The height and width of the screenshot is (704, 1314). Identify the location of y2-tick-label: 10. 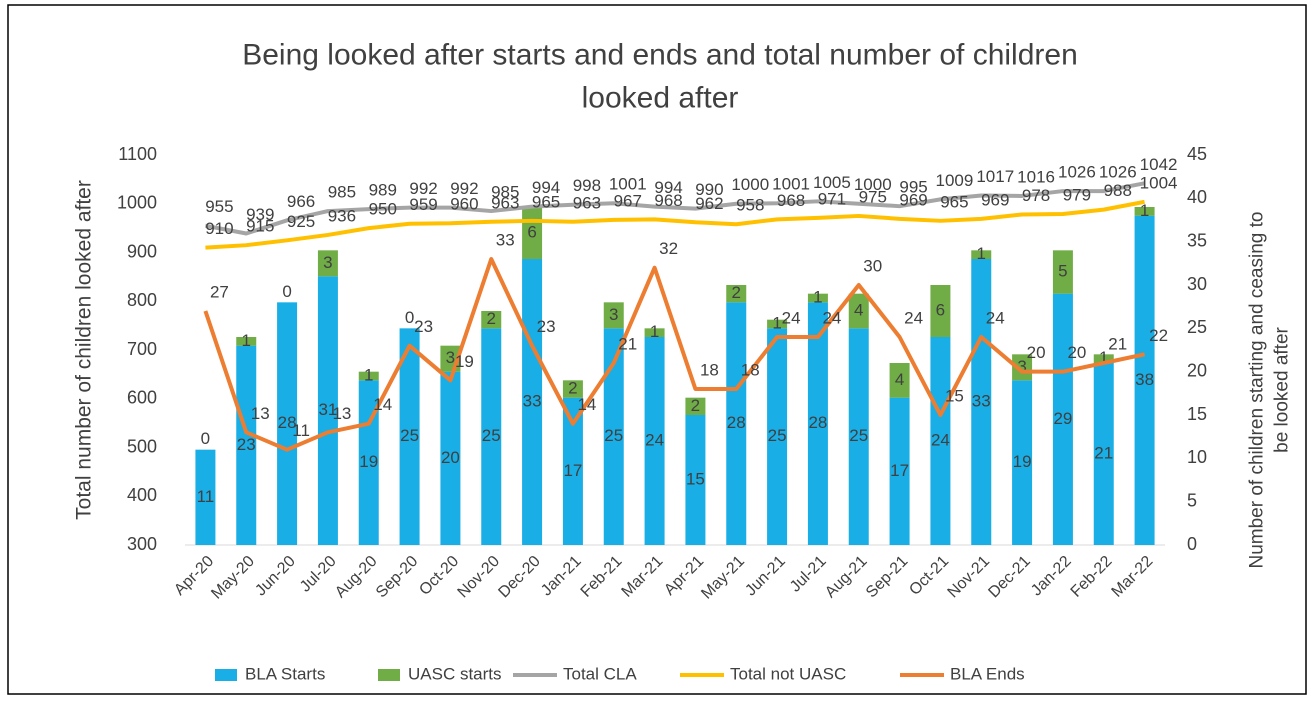
(1197, 457).